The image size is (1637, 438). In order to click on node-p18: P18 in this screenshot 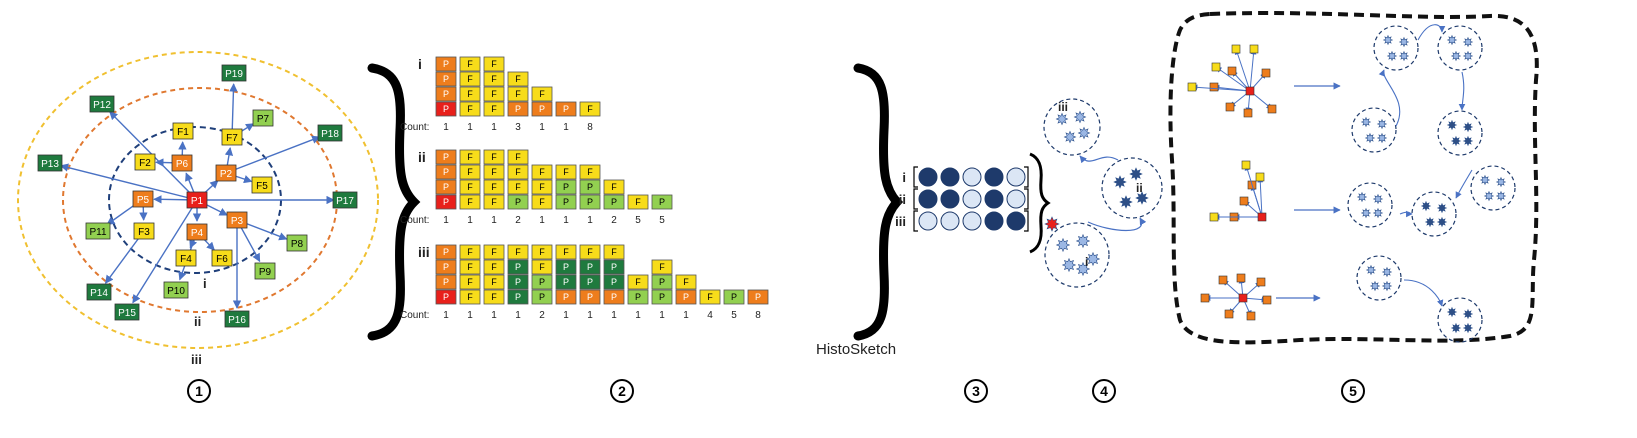, I will do `click(330, 133)`.